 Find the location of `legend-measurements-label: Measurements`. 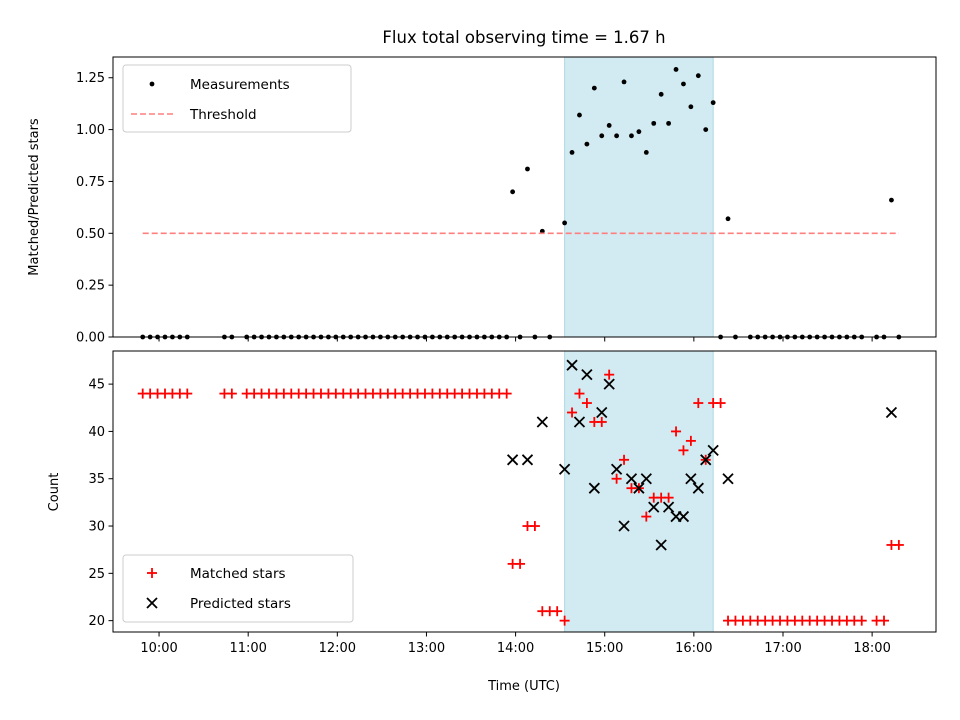

legend-measurements-label: Measurements is located at coordinates (240, 85).